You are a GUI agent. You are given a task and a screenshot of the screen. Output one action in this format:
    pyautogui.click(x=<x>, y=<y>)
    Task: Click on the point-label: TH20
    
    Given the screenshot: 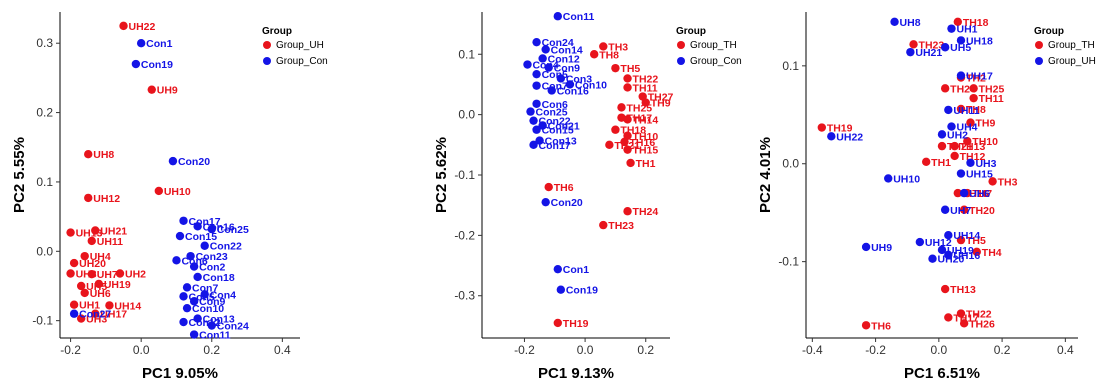 What is the action you would take?
    pyautogui.click(x=982, y=211)
    